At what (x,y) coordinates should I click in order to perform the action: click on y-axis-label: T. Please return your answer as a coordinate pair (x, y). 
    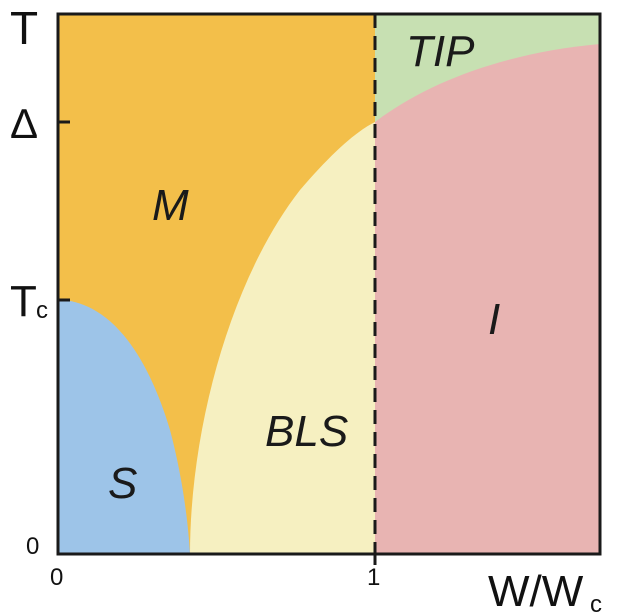
    Looking at the image, I should click on (24, 28).